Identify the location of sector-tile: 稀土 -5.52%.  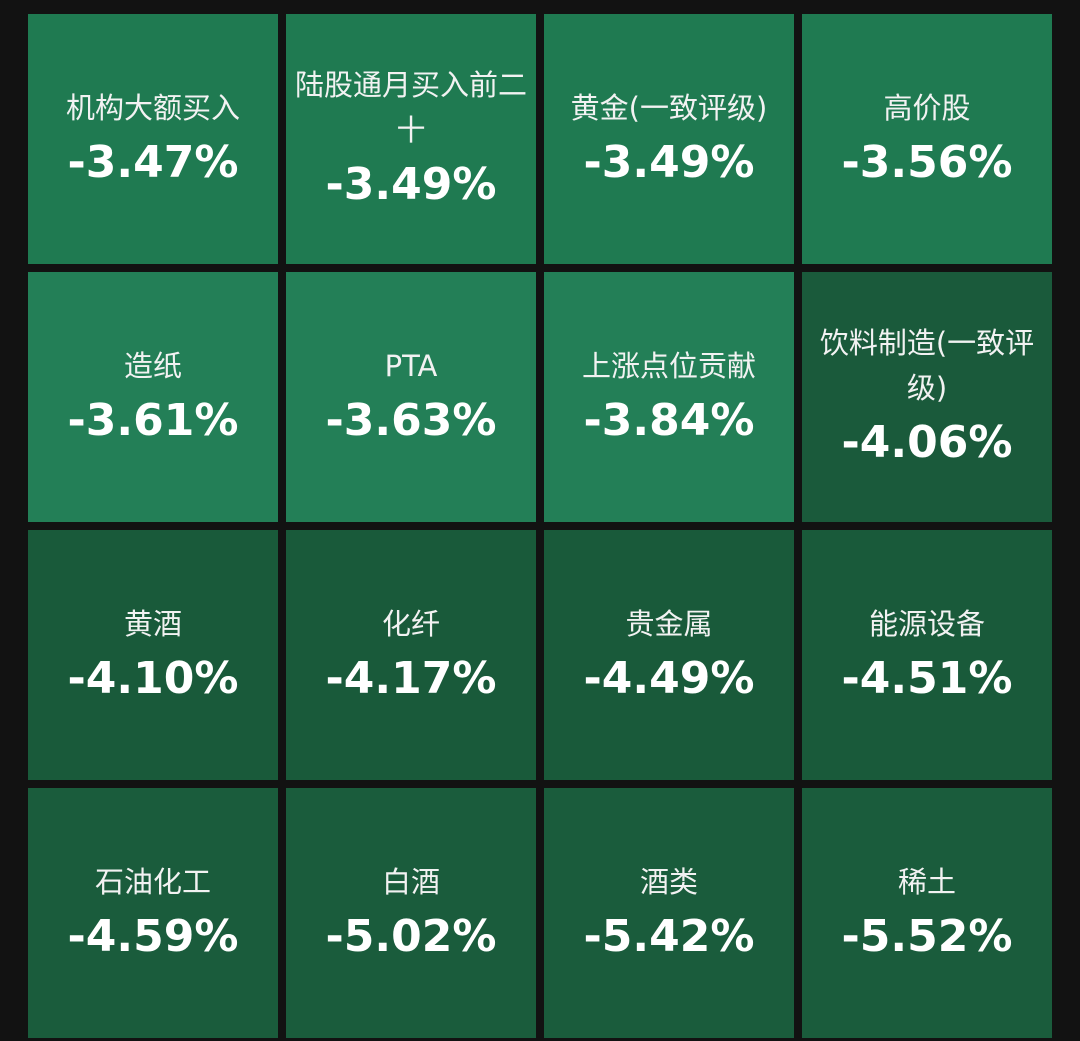
(927, 913).